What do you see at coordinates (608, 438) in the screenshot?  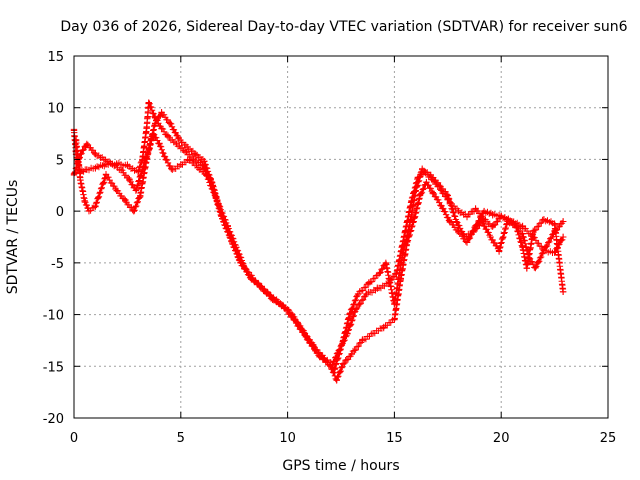 I see `x-tick-label: 25` at bounding box center [608, 438].